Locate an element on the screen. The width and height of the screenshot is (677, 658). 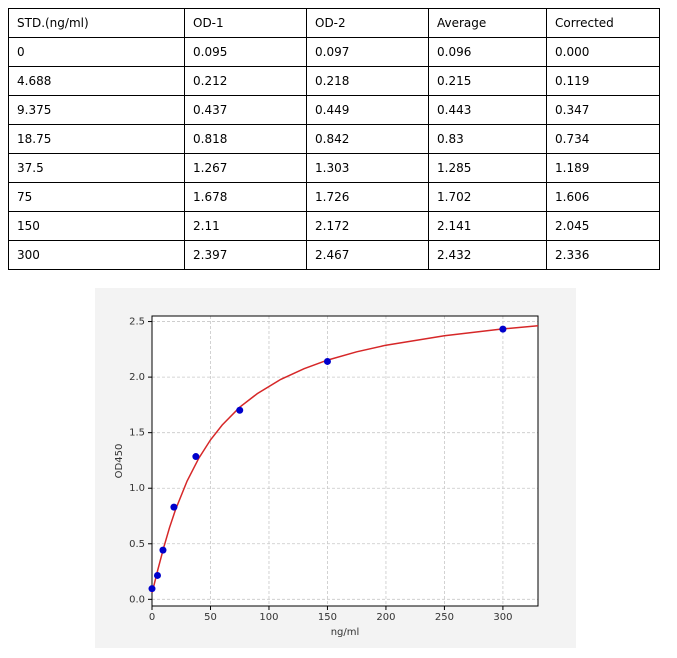
table-row: 300 2.397 2.467 2.432 2.336 is located at coordinates (334, 255).